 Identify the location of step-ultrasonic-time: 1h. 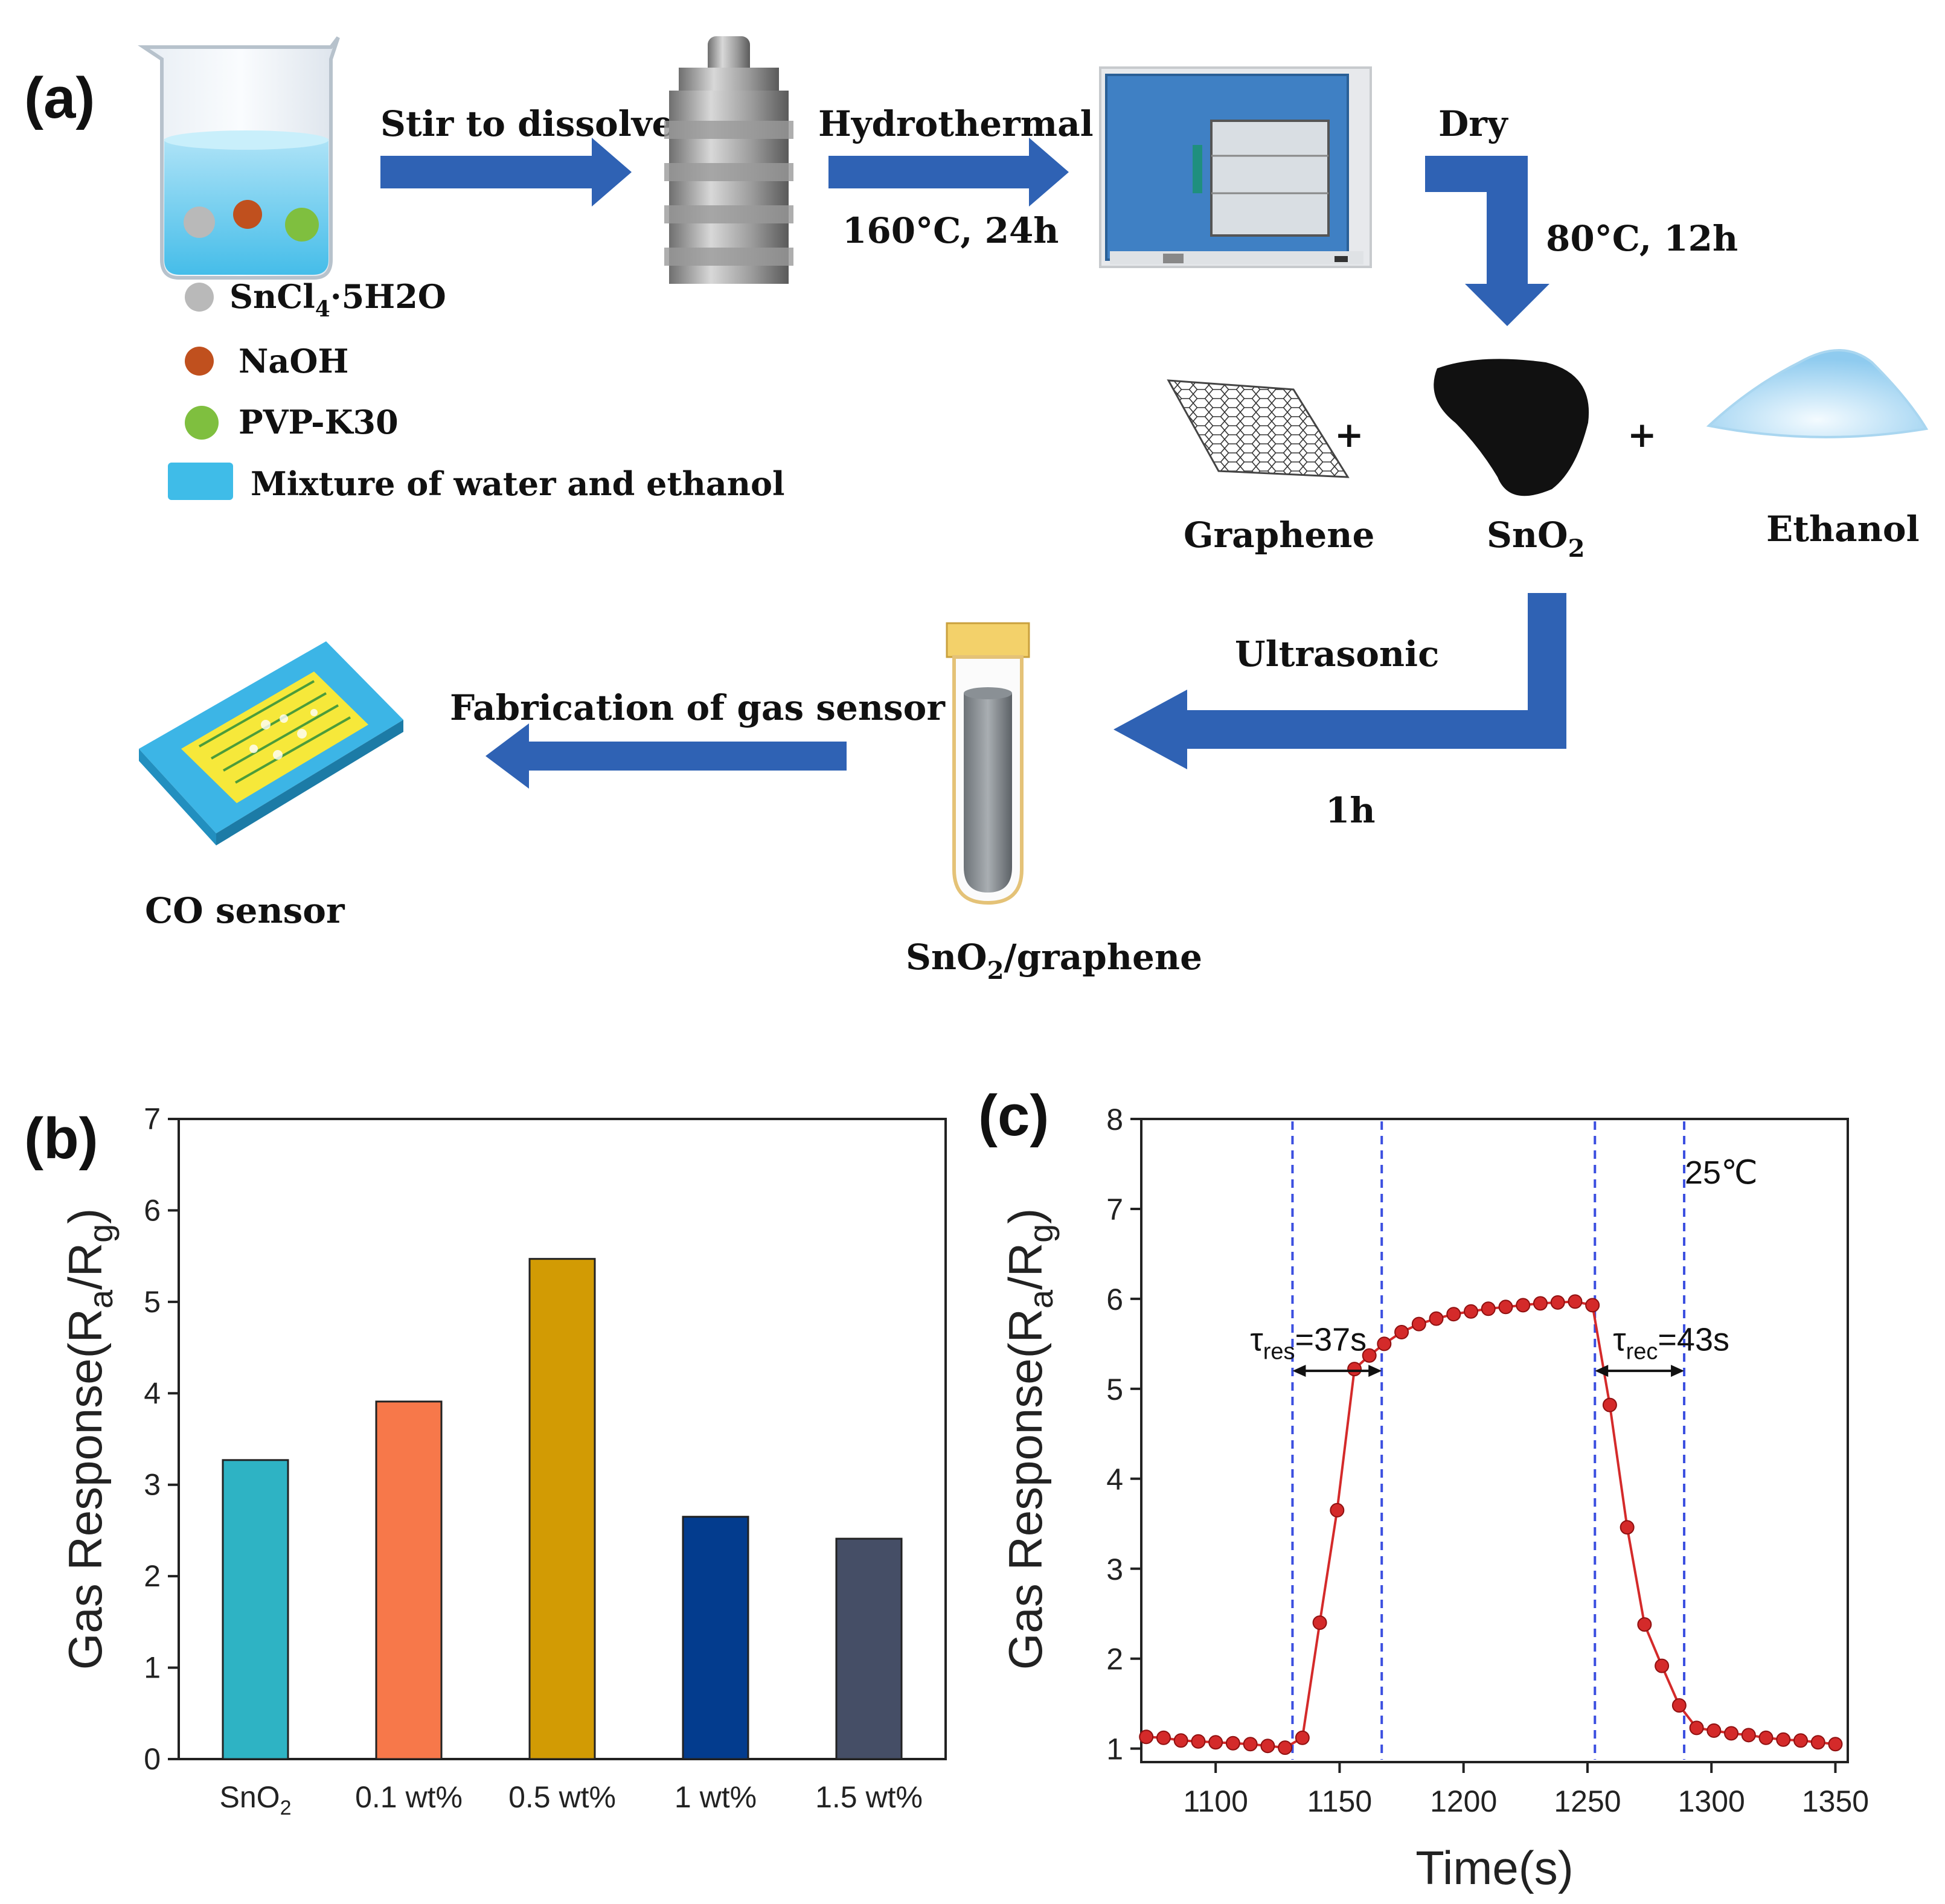
(1350, 810).